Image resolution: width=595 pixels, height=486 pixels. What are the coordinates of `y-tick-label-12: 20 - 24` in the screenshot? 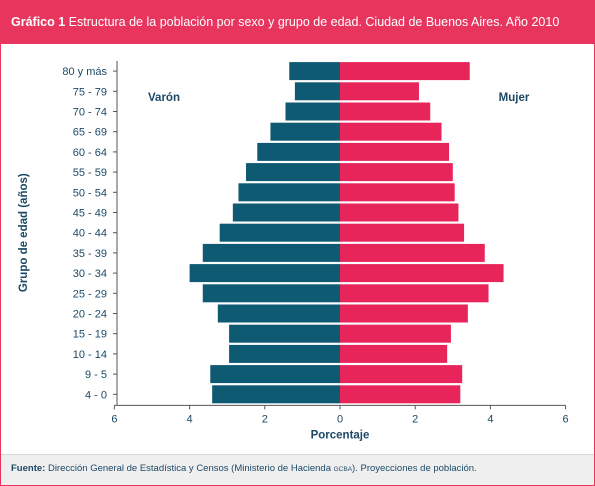 It's located at (90, 315).